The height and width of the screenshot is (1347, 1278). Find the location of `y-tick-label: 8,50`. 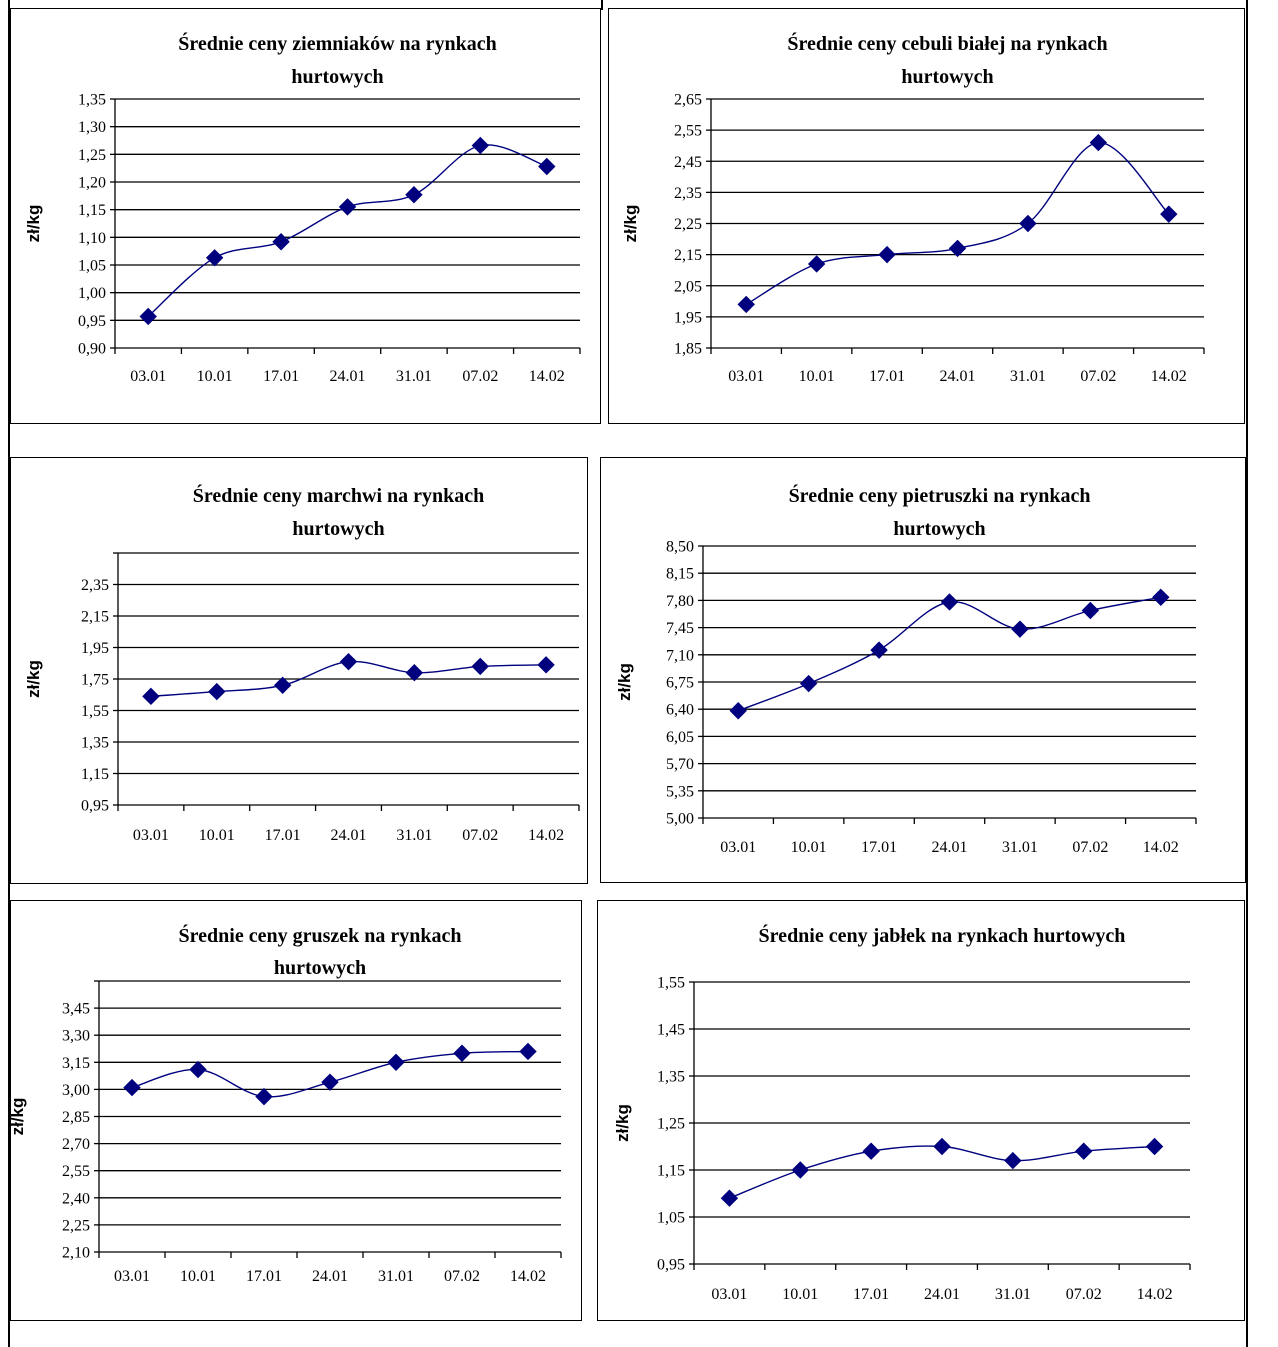

y-tick-label: 8,50 is located at coordinates (680, 547).